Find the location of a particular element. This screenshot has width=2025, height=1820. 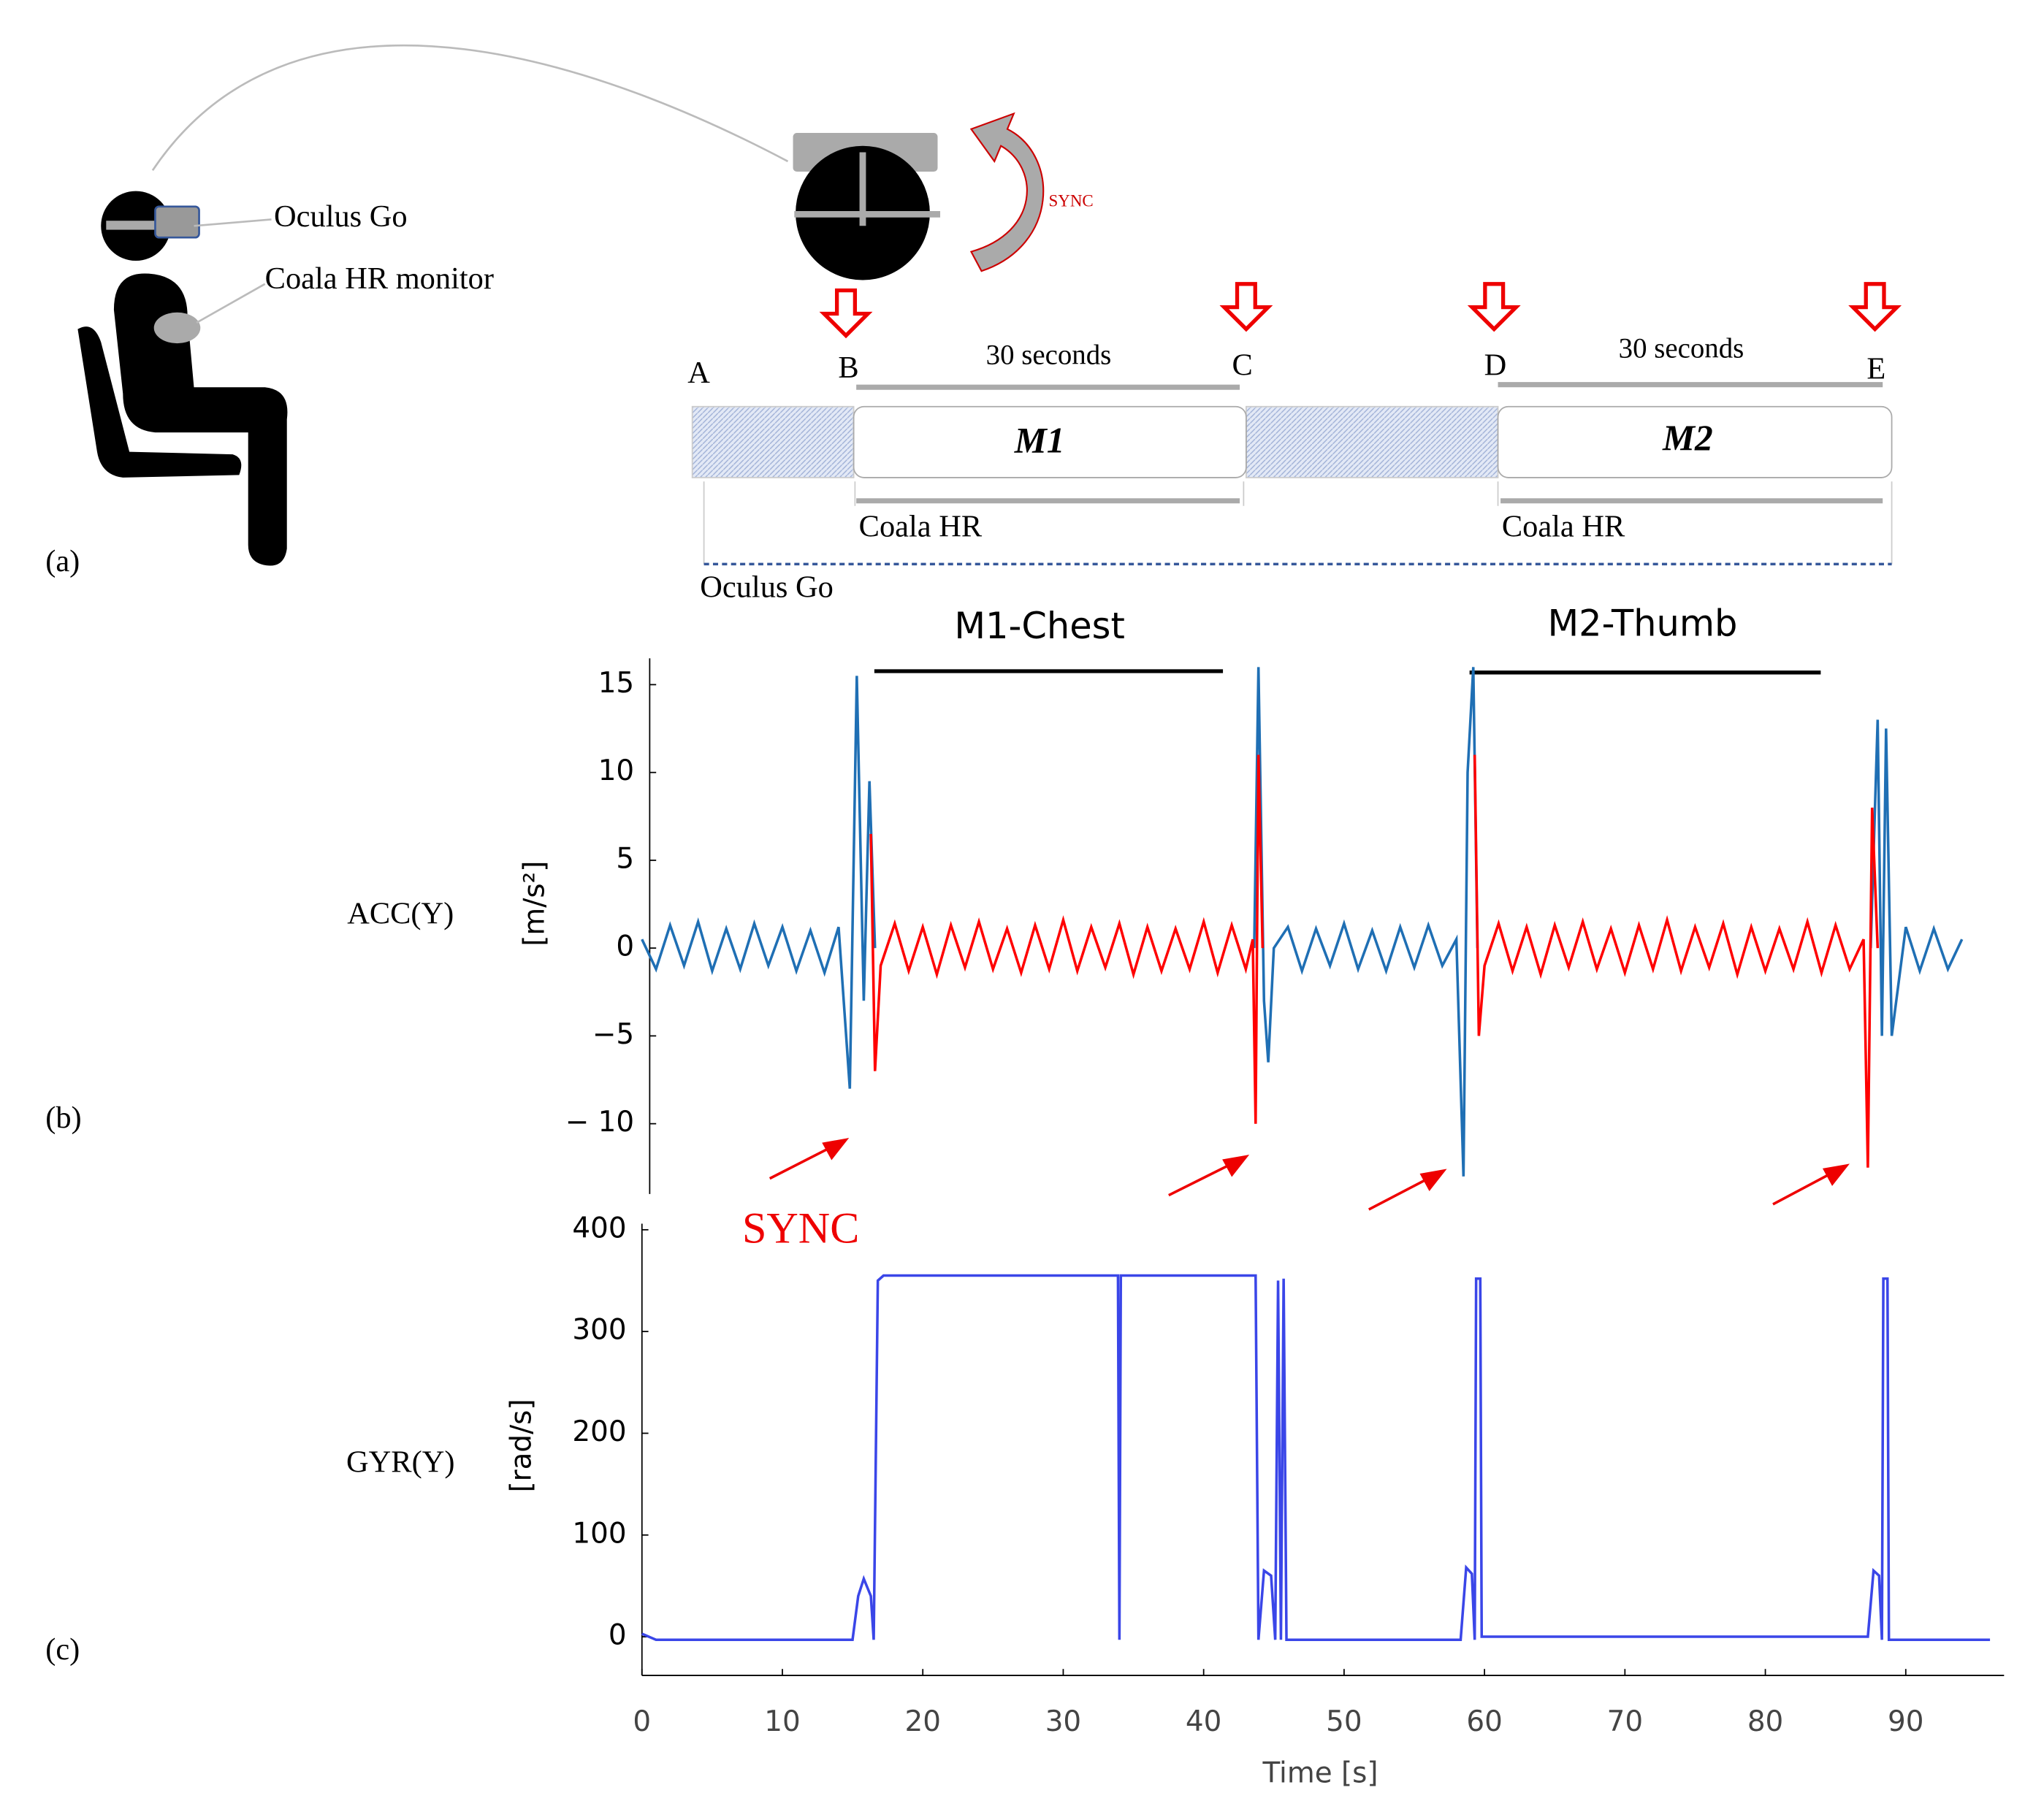

channel-label: ACC(Y) is located at coordinates (401, 914).